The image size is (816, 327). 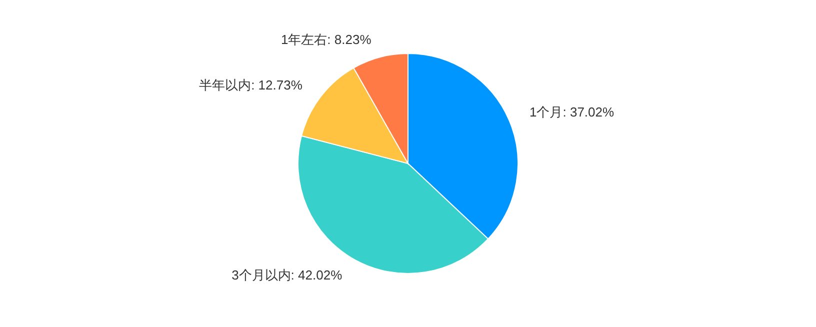 What do you see at coordinates (287, 275) in the screenshot?
I see `slice-label: 3个月以内: 42.02%` at bounding box center [287, 275].